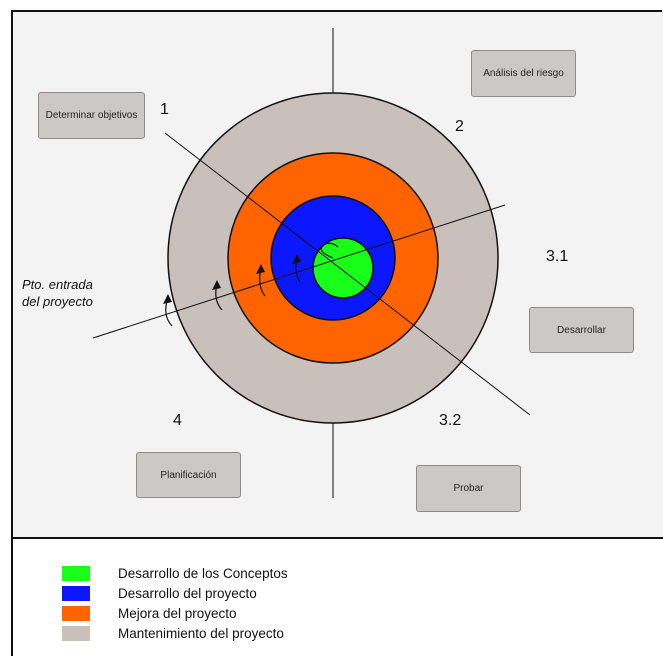 The width and height of the screenshot is (663, 657). Describe the element at coordinates (57, 293) in the screenshot. I see `entry-point-label: Pto. entrada del proyecto` at that location.